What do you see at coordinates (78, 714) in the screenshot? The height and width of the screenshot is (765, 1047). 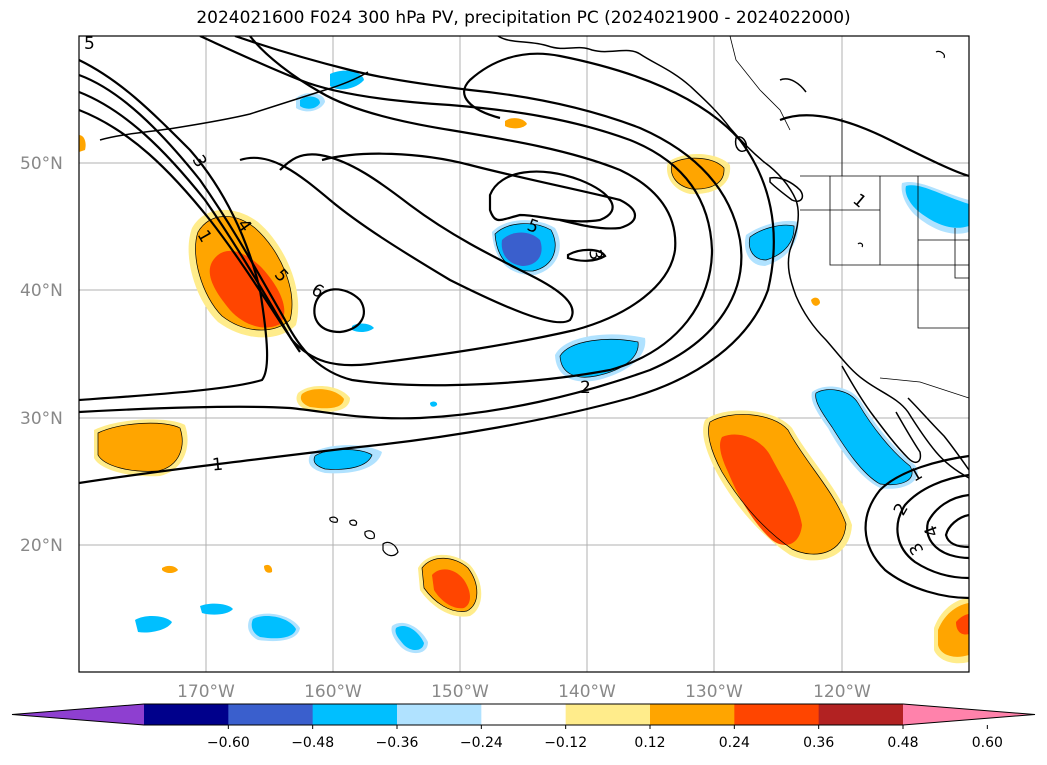 I see `colorbar-extend-low` at bounding box center [78, 714].